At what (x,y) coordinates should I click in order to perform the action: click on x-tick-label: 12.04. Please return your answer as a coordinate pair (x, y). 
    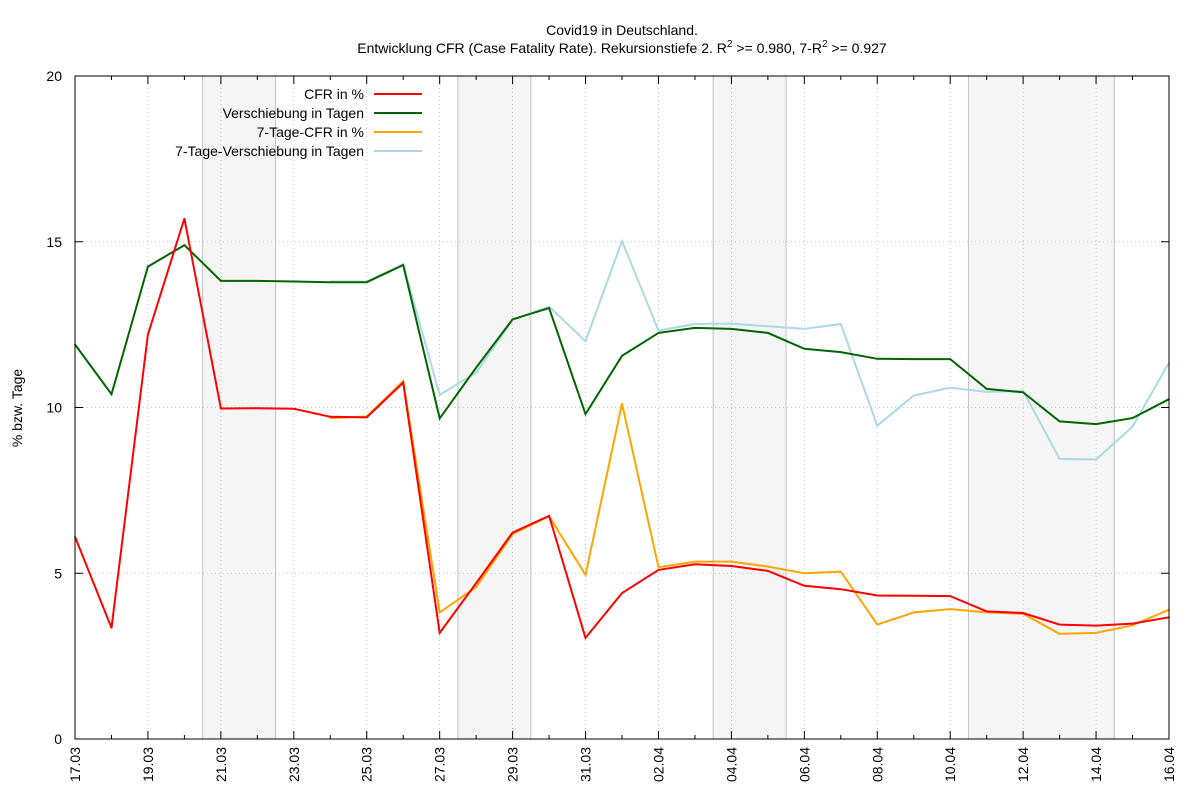
    Looking at the image, I should click on (1023, 764).